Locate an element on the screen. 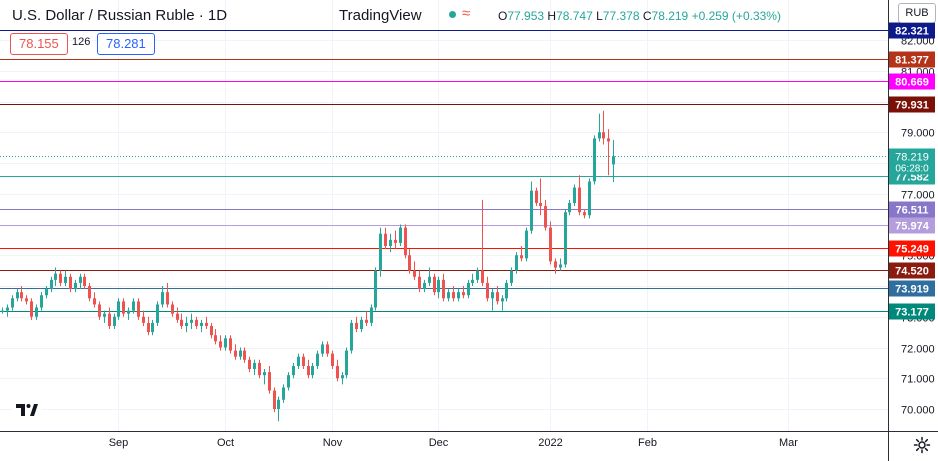  tradingview-logo-icon is located at coordinates (27, 410).